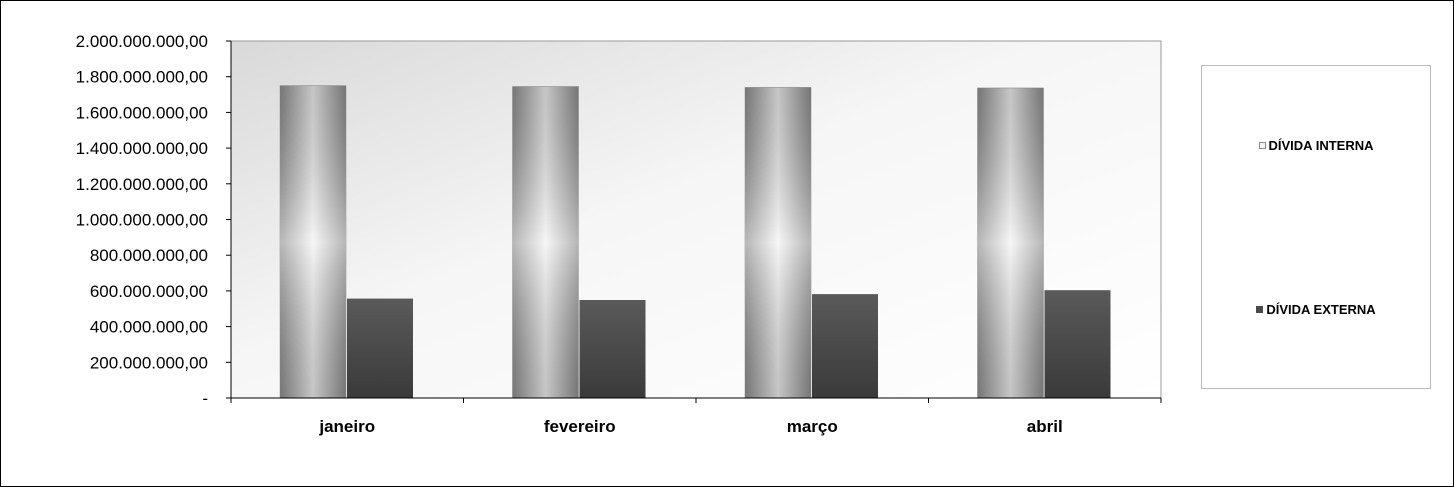 This screenshot has width=1454, height=487. I want to click on x-tick-label: janeiro, so click(346, 426).